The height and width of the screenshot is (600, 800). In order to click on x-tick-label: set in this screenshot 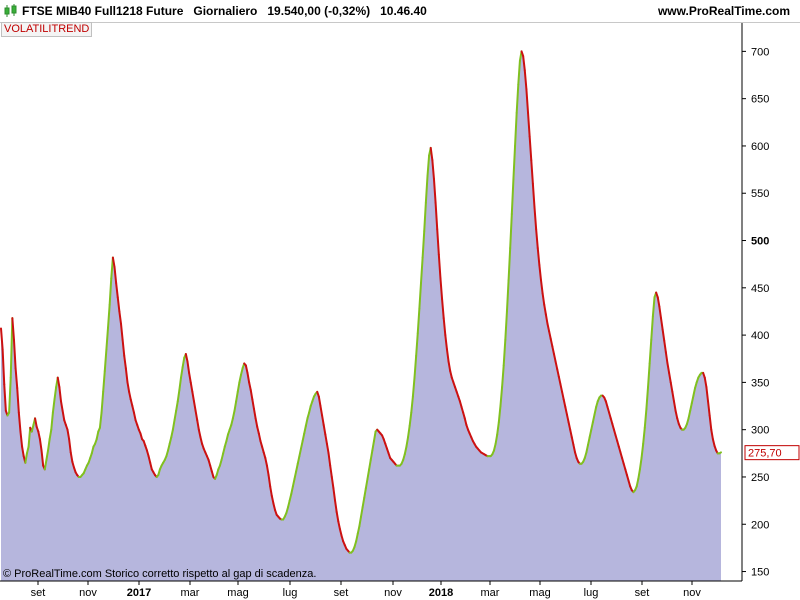, I will do `click(38, 593)`.